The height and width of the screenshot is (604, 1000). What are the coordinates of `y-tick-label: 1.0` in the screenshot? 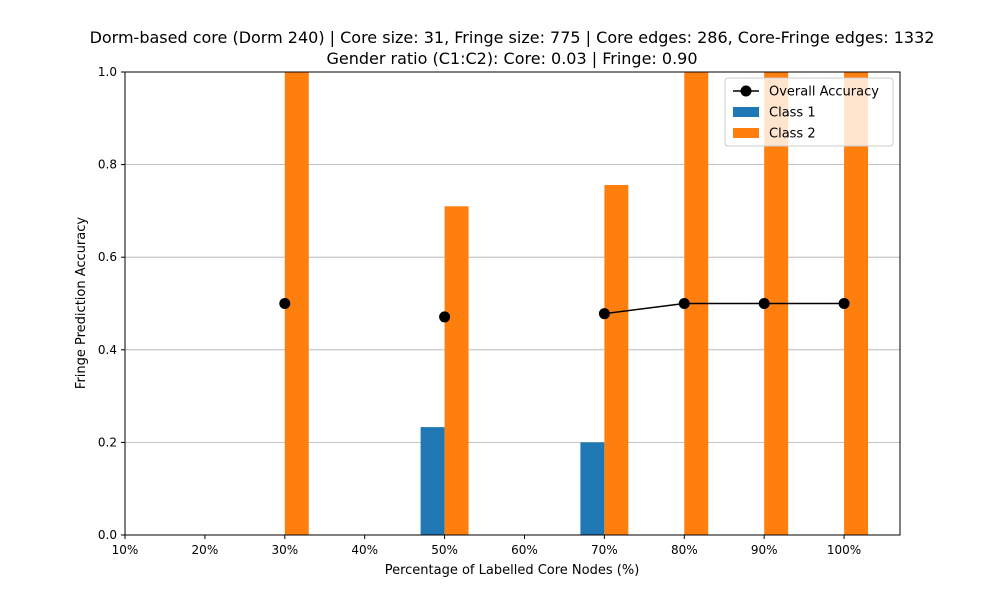 It's located at (107, 72).